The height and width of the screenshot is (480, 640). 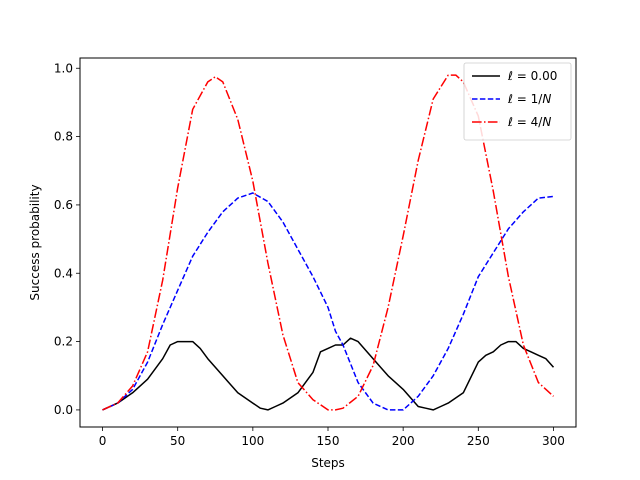 I want to click on x-tick-label: 50, so click(x=177, y=441).